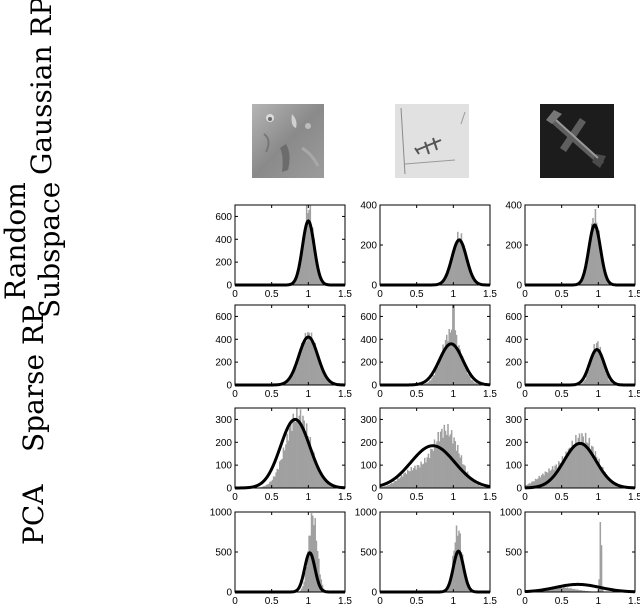  Describe the element at coordinates (288, 141) in the screenshot. I see `terrain-image-icon` at that location.